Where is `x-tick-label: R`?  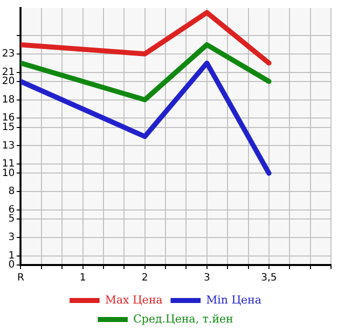 x-tick-label: R is located at coordinates (20, 278).